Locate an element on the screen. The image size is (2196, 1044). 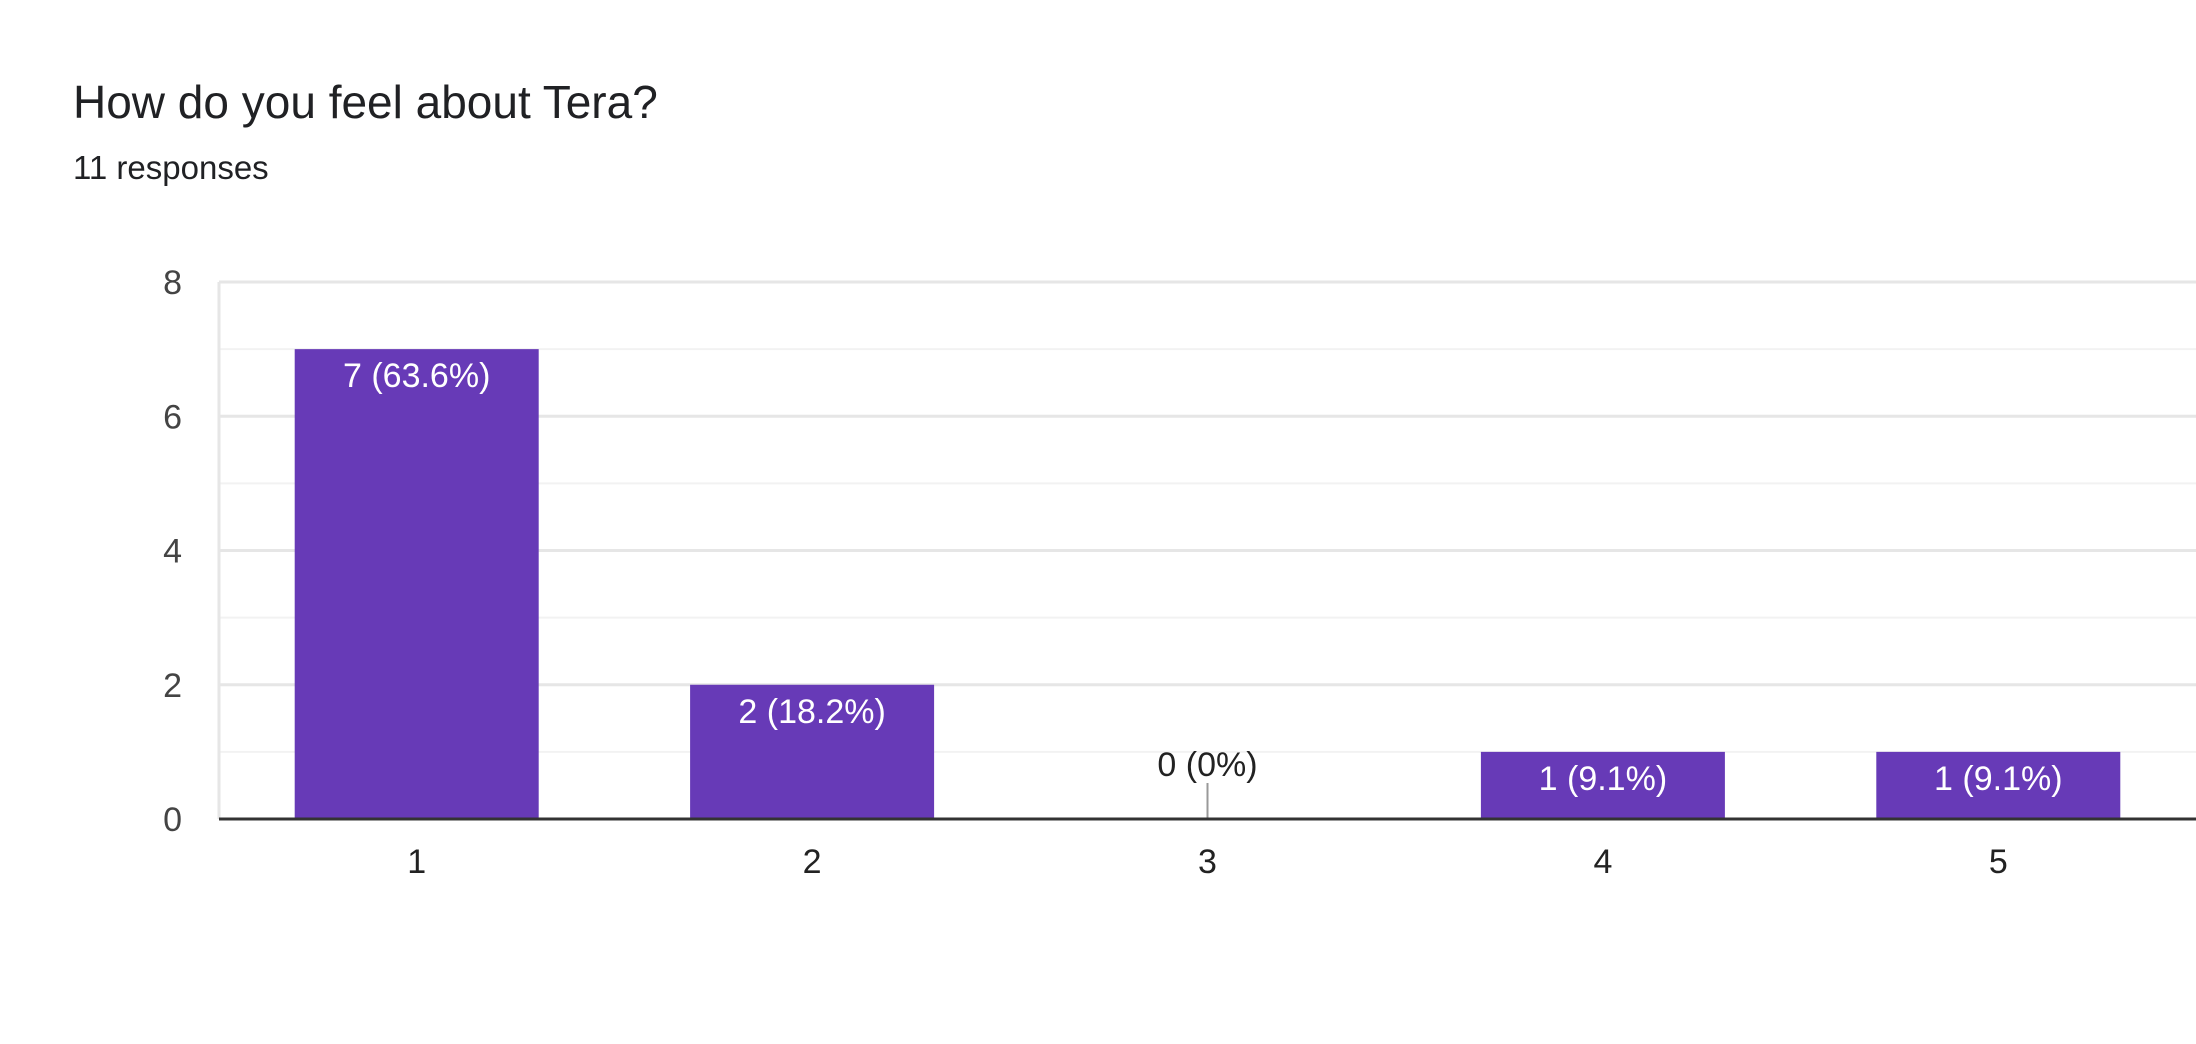
x-tick-label: 1 is located at coordinates (416, 862).